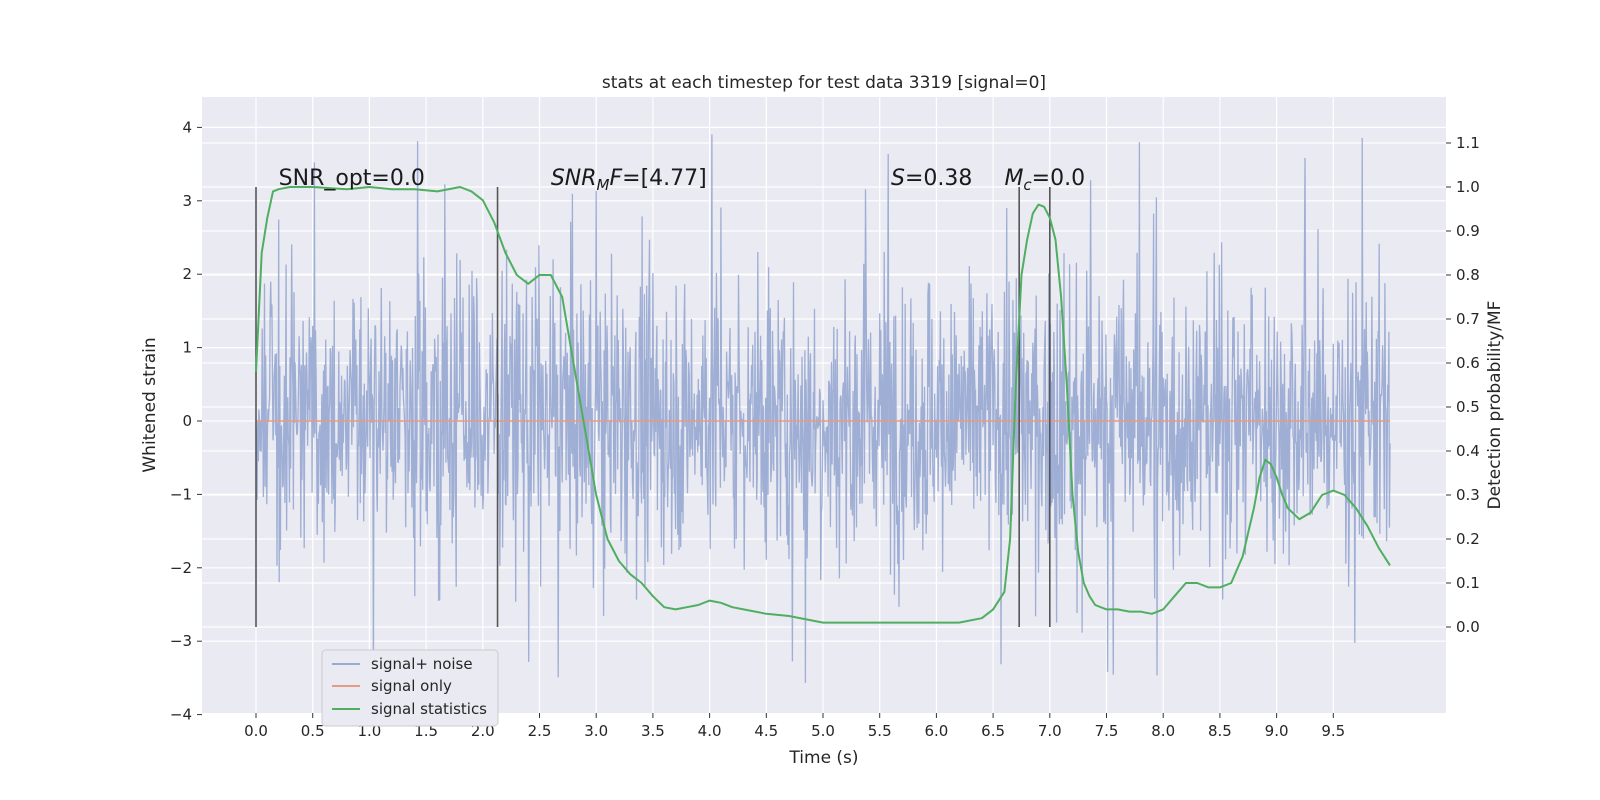  Describe the element at coordinates (1468, 451) in the screenshot. I see `y-right-tick-label: 0.4` at that location.